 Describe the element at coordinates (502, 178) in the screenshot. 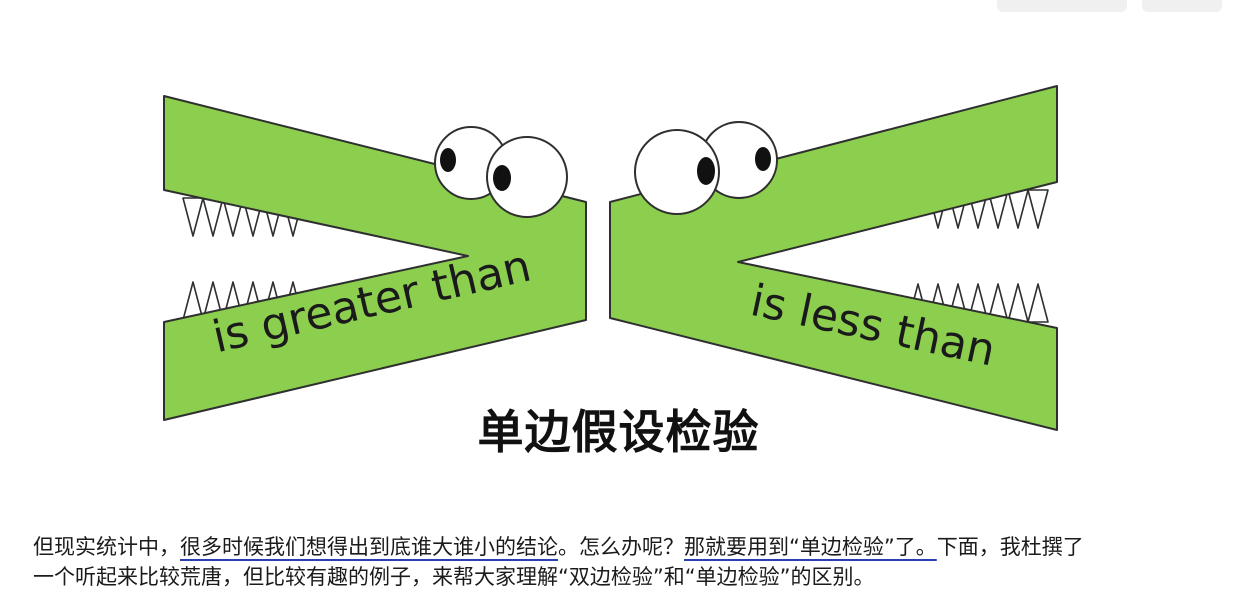

I see `left-front-pupil` at that location.